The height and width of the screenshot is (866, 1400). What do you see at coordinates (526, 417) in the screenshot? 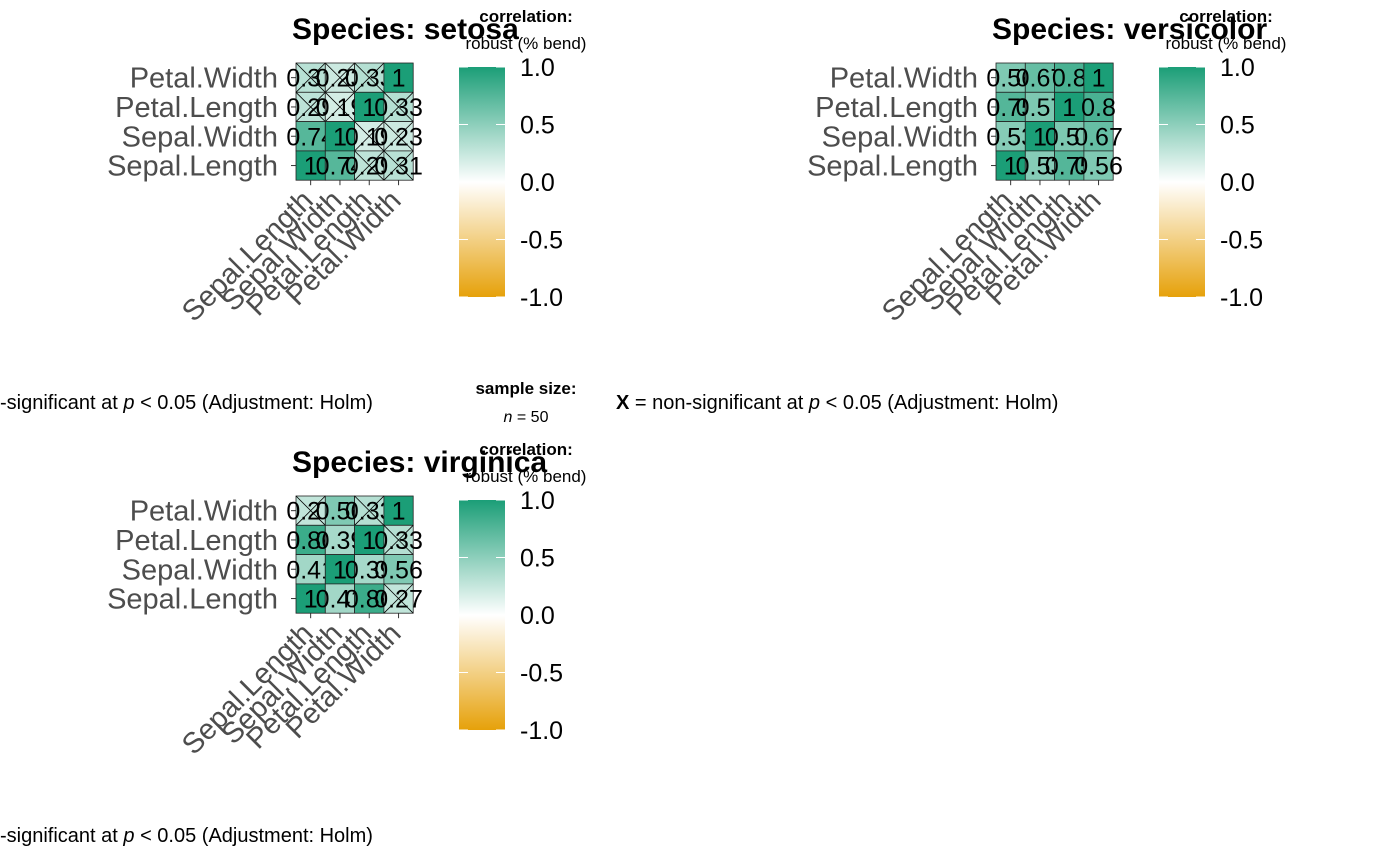
I see `sample-size-value: n = 50` at bounding box center [526, 417].